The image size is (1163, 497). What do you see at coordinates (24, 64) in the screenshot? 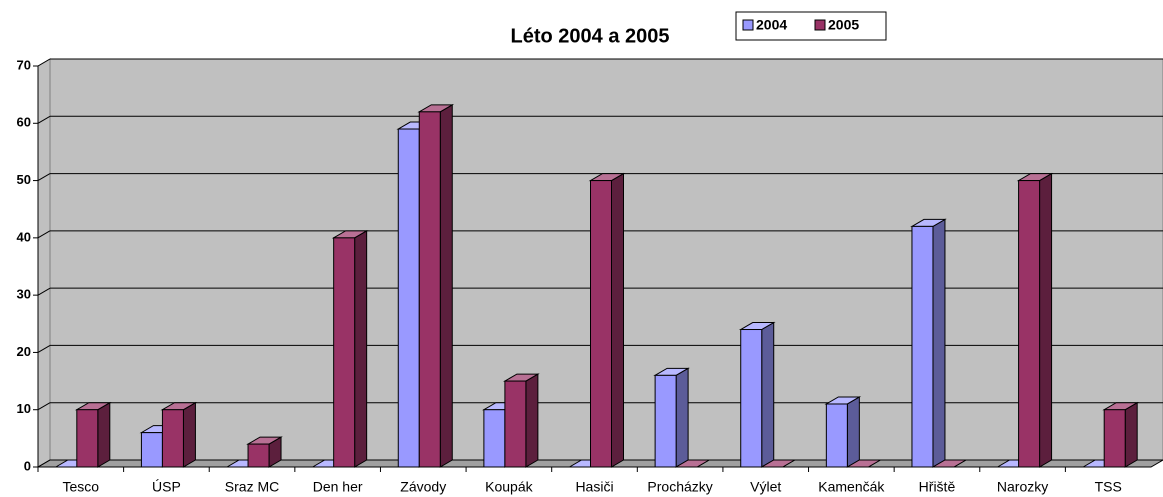
I see `y-tick-label: 70` at bounding box center [24, 64].